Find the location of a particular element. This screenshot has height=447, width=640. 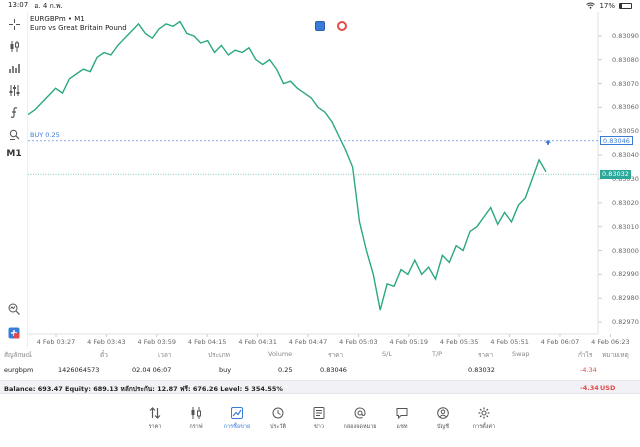

sliders-settings-icon is located at coordinates (14, 90).